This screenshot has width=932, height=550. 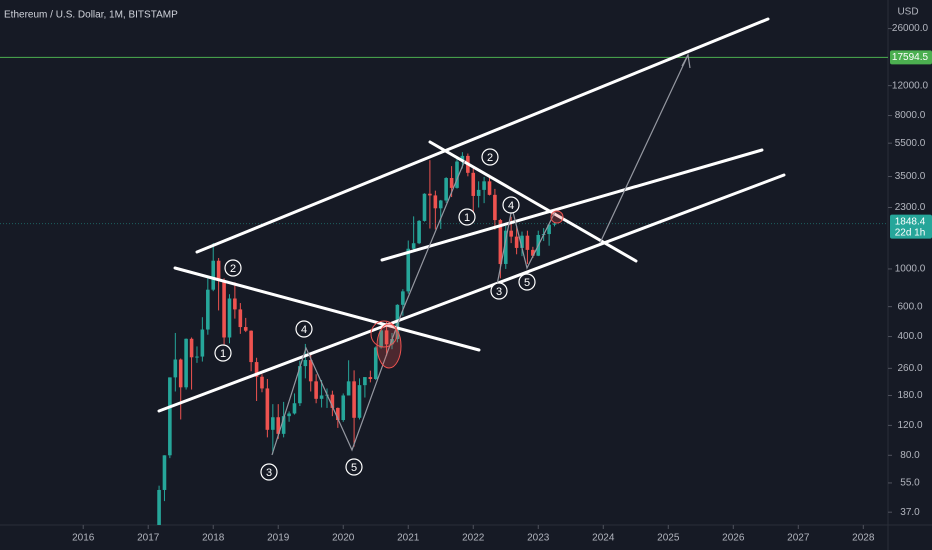 What do you see at coordinates (910, 143) in the screenshot?
I see `y-tick-label: 5500.0` at bounding box center [910, 143].